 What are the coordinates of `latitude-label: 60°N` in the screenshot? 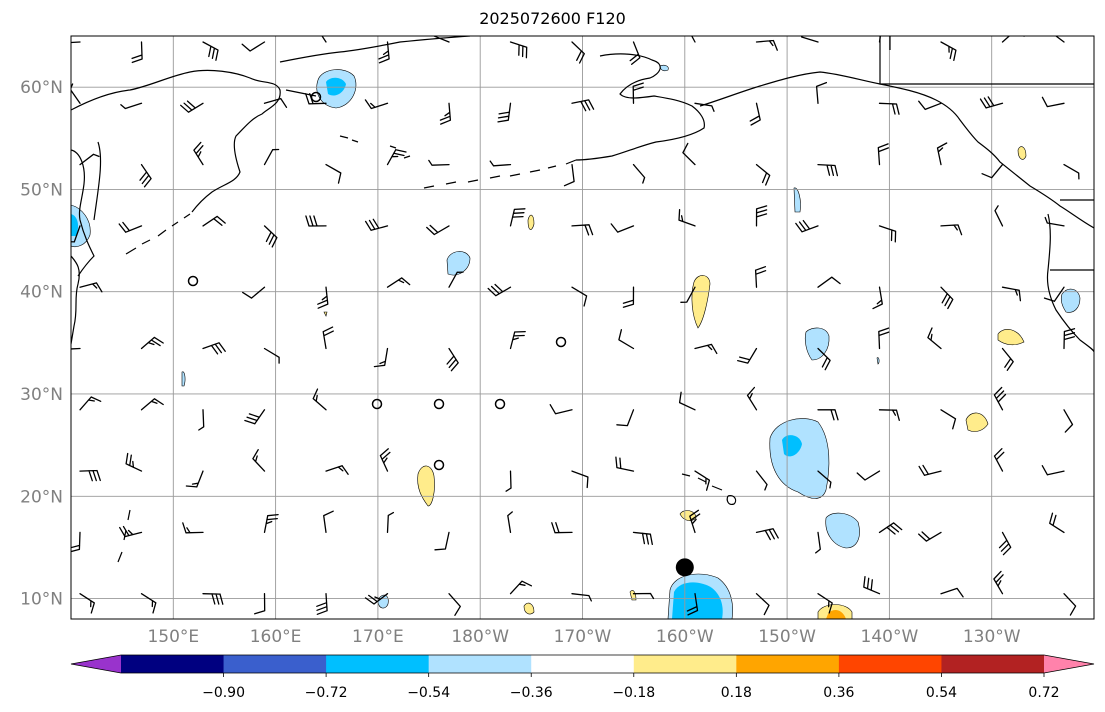 It's located at (41, 88).